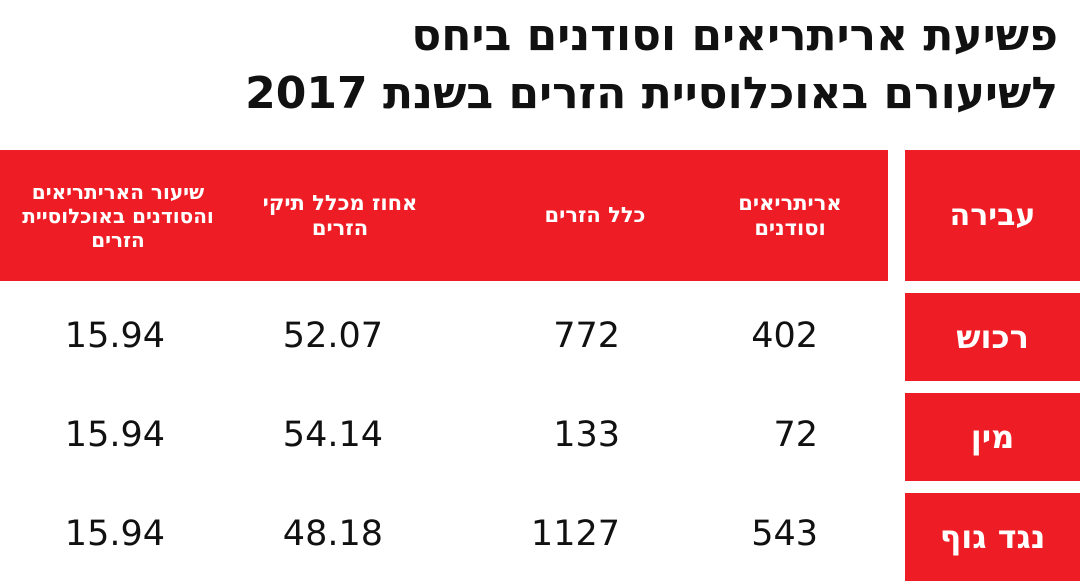 This screenshot has width=1080, height=585. Describe the element at coordinates (784, 534) in the screenshot. I see `cell: 543` at that location.